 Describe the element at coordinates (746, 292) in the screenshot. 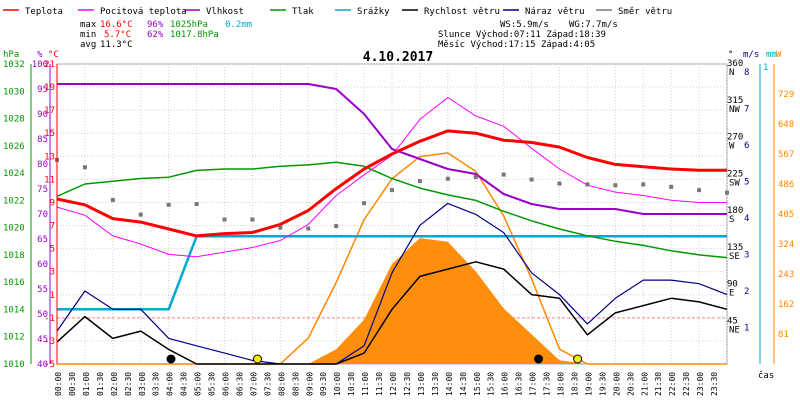

I see `ms-tick-label: 2` at that location.